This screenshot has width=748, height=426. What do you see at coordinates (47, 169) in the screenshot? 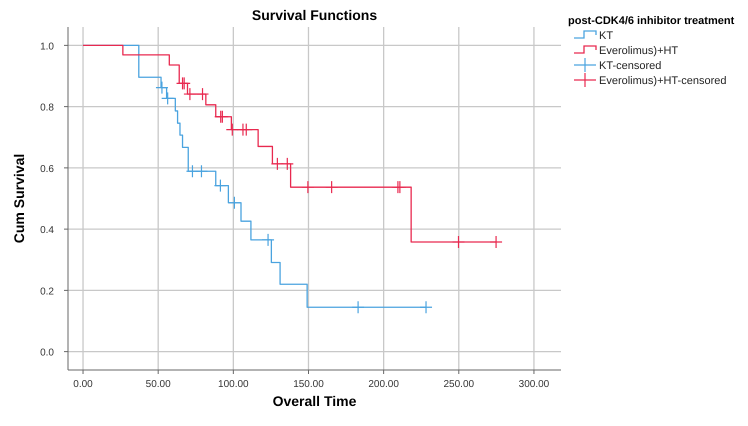
I see `y-tick-label: 0.6` at bounding box center [47, 169].